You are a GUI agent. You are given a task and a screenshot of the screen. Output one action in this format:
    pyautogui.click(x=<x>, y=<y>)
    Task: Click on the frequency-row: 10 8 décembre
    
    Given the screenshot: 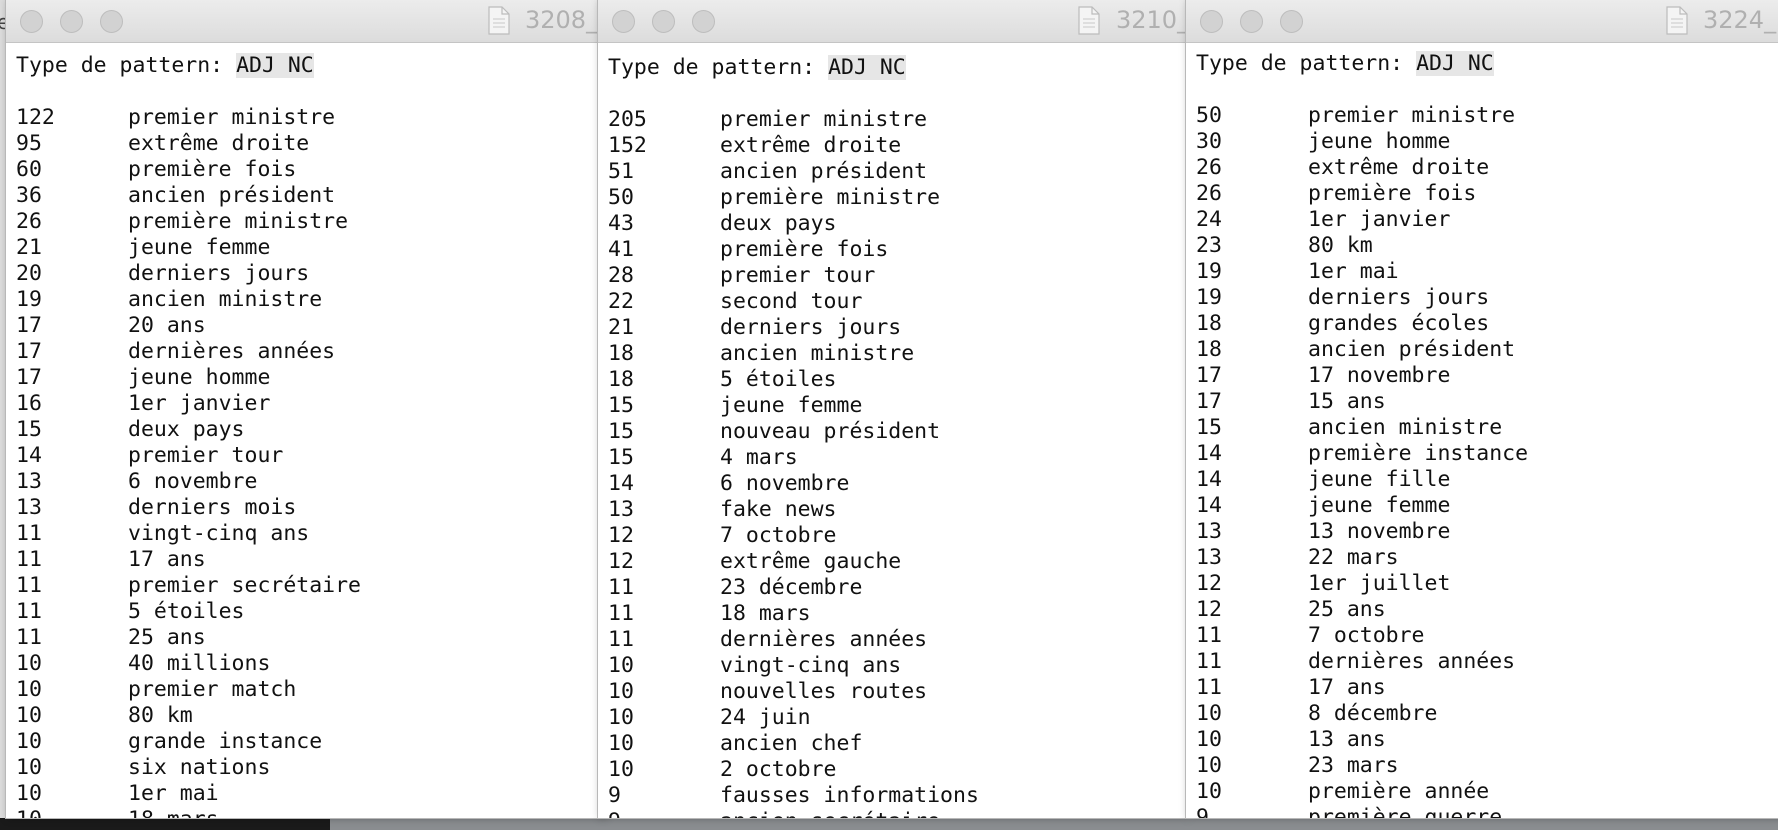 What is the action you would take?
    pyautogui.click(x=1487, y=714)
    